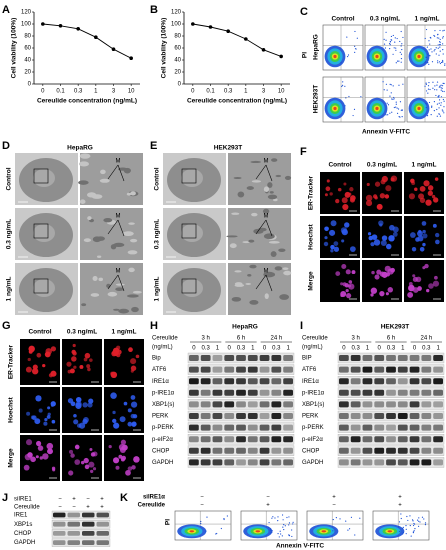 This screenshot has width=446, height=550. Describe the element at coordinates (113, 49) in the screenshot. I see `point` at that location.